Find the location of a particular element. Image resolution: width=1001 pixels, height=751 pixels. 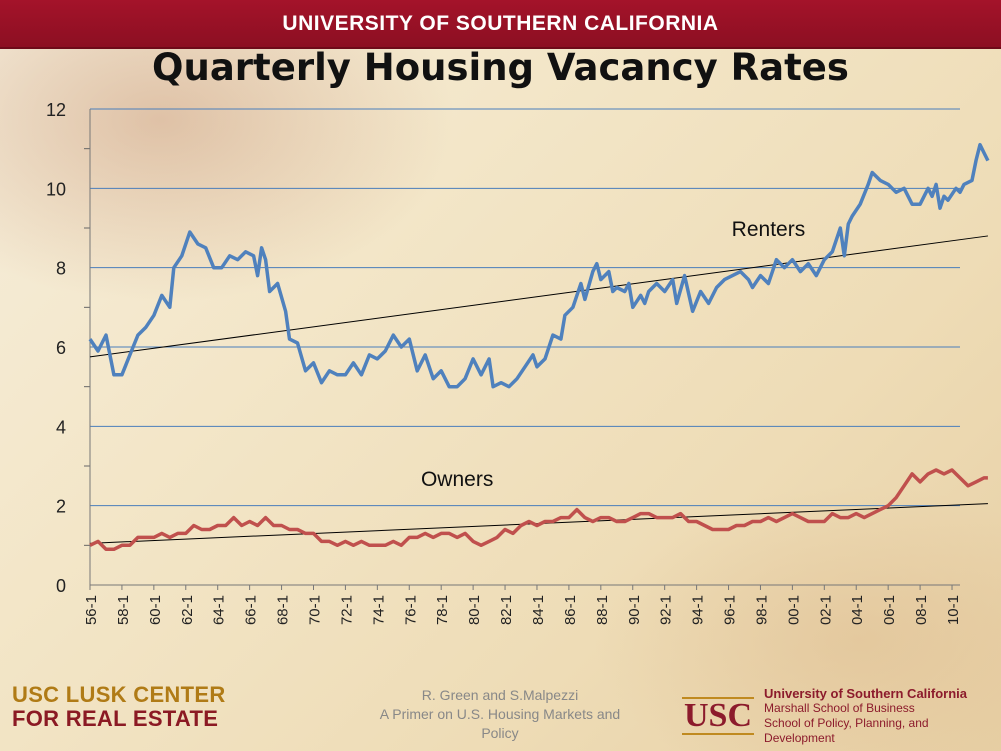

y-tick-label-8: 8 is located at coordinates (61, 269).